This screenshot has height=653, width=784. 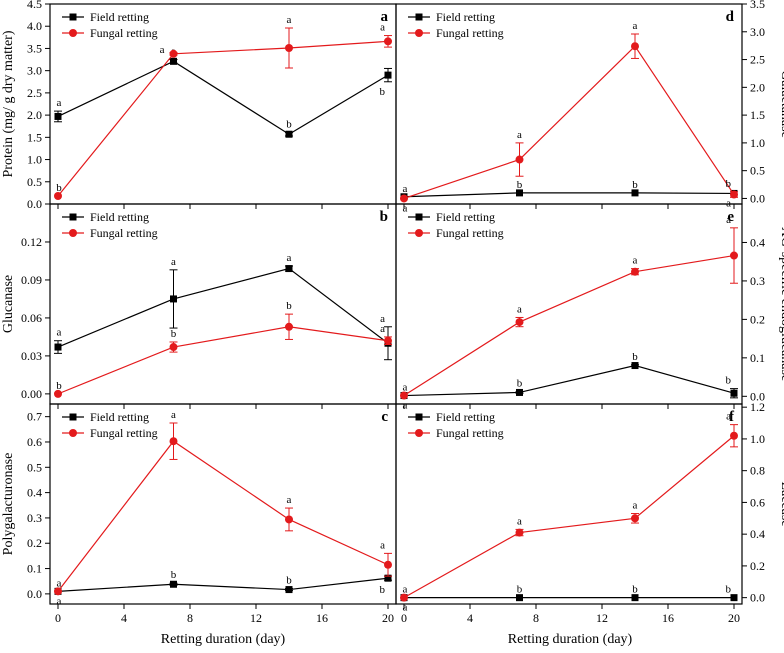 What do you see at coordinates (729, 184) in the screenshot?
I see `significance-letter-fungal-d: b` at bounding box center [729, 184].